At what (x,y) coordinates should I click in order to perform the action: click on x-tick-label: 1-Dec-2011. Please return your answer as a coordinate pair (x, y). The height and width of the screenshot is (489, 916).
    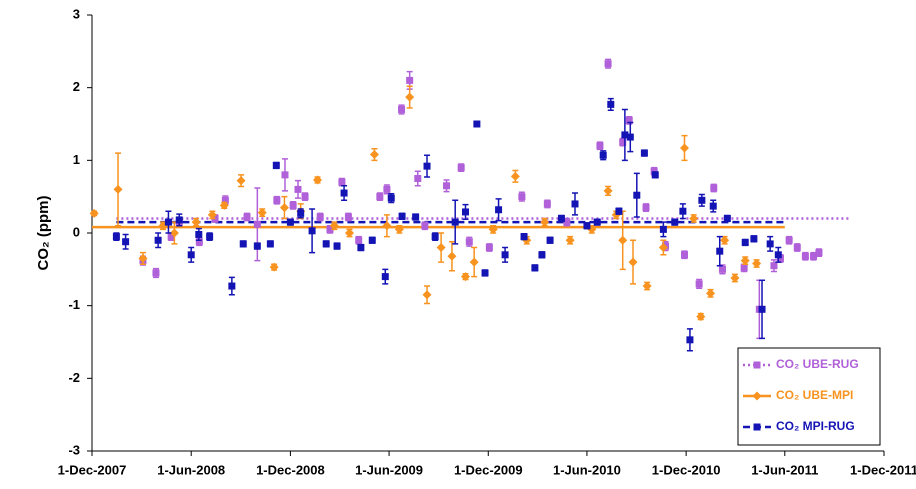
    Looking at the image, I should click on (883, 469).